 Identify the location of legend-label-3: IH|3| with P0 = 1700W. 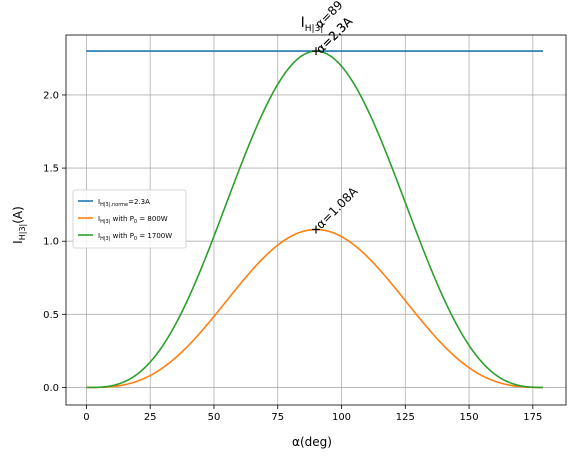
(135, 237).